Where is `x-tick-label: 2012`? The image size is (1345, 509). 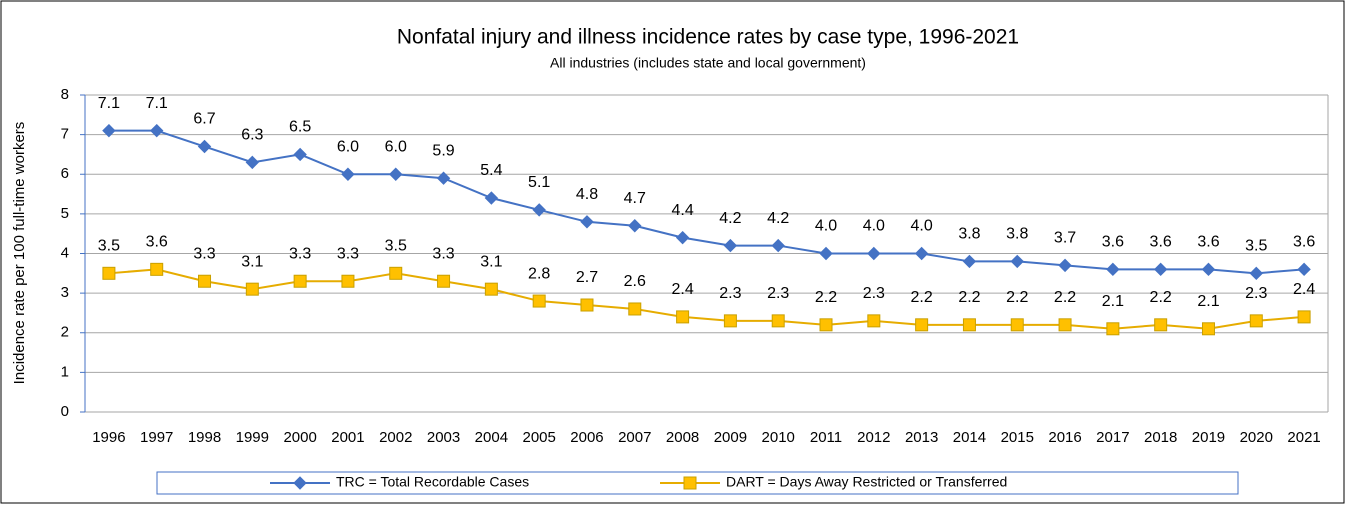 x-tick-label: 2012 is located at coordinates (873, 437).